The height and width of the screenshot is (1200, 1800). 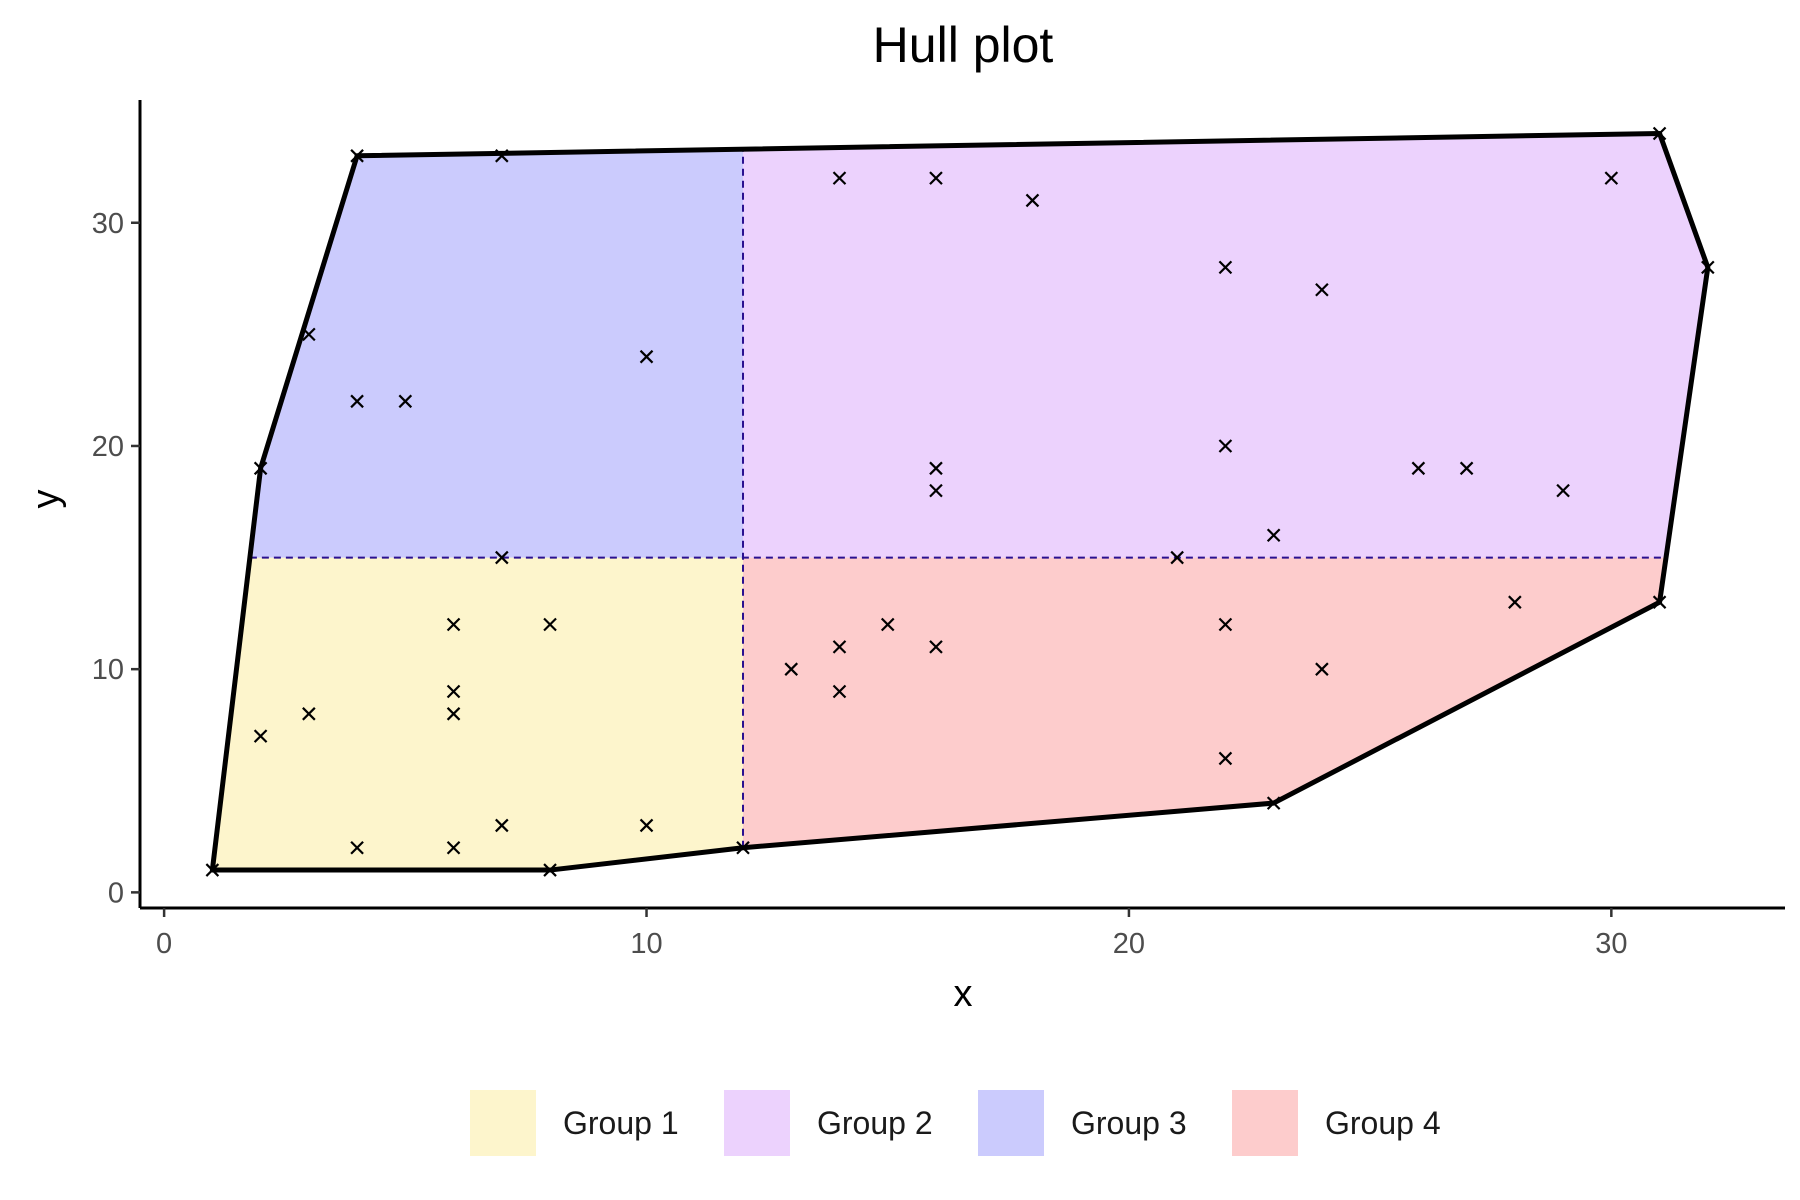 I want to click on y-tick-label: 30, so click(x=108, y=224).